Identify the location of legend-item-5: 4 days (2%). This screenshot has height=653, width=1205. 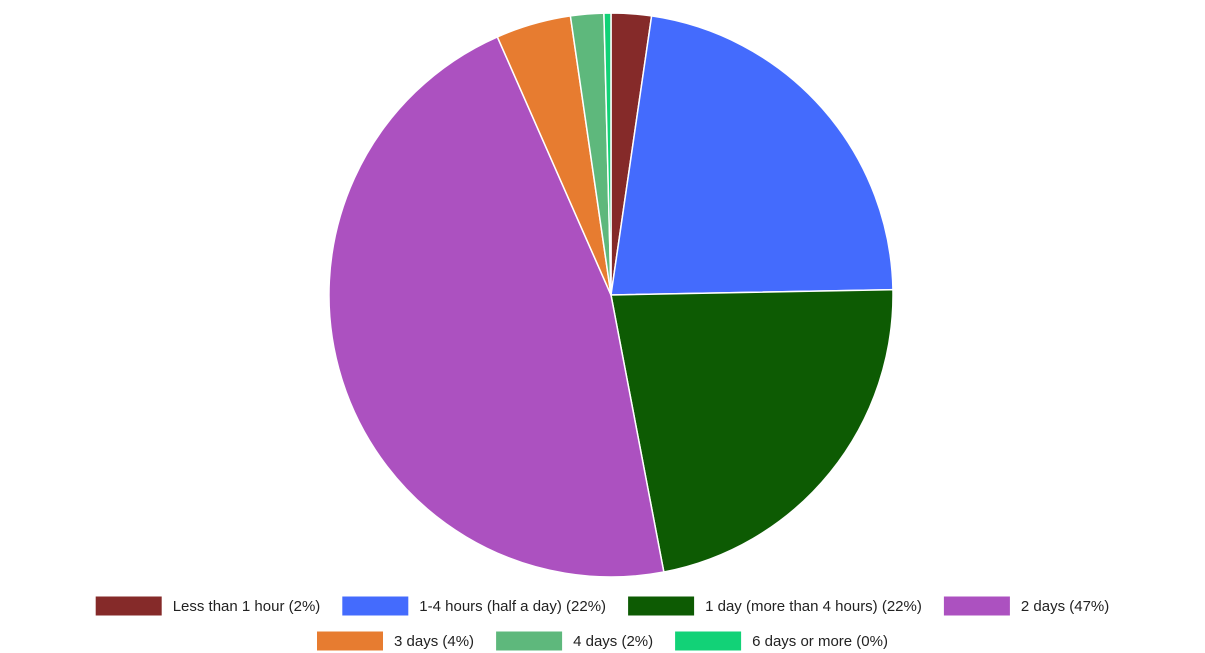
(574, 641).